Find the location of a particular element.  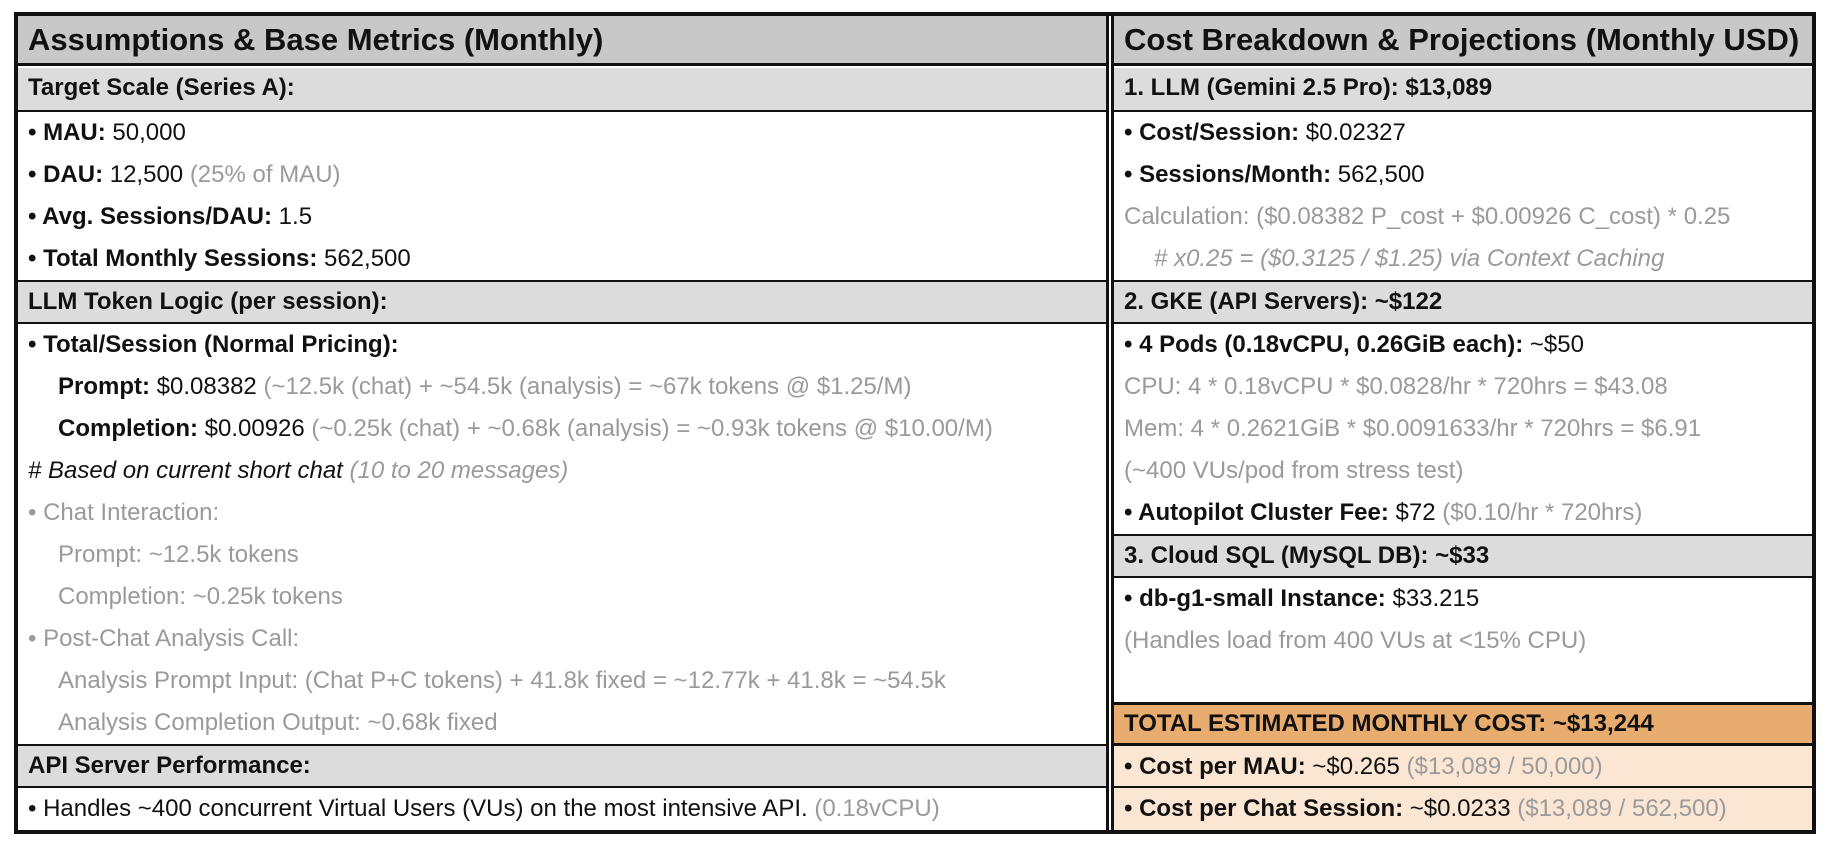

cost-per-mau-value: ~$0.265 is located at coordinates (1356, 766).